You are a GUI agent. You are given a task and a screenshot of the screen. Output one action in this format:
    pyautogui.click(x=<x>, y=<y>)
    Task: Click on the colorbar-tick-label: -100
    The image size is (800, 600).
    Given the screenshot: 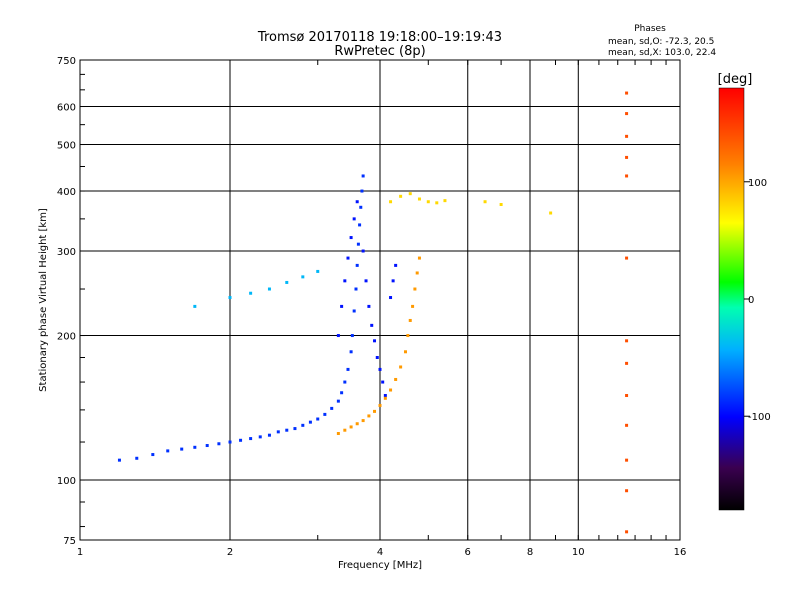 What is the action you would take?
    pyautogui.click(x=759, y=417)
    